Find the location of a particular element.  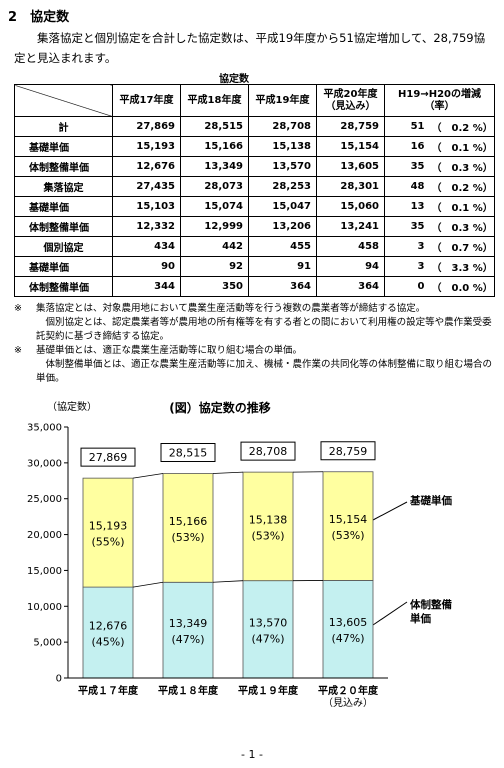

total-label: 27,869 is located at coordinates (108, 457).